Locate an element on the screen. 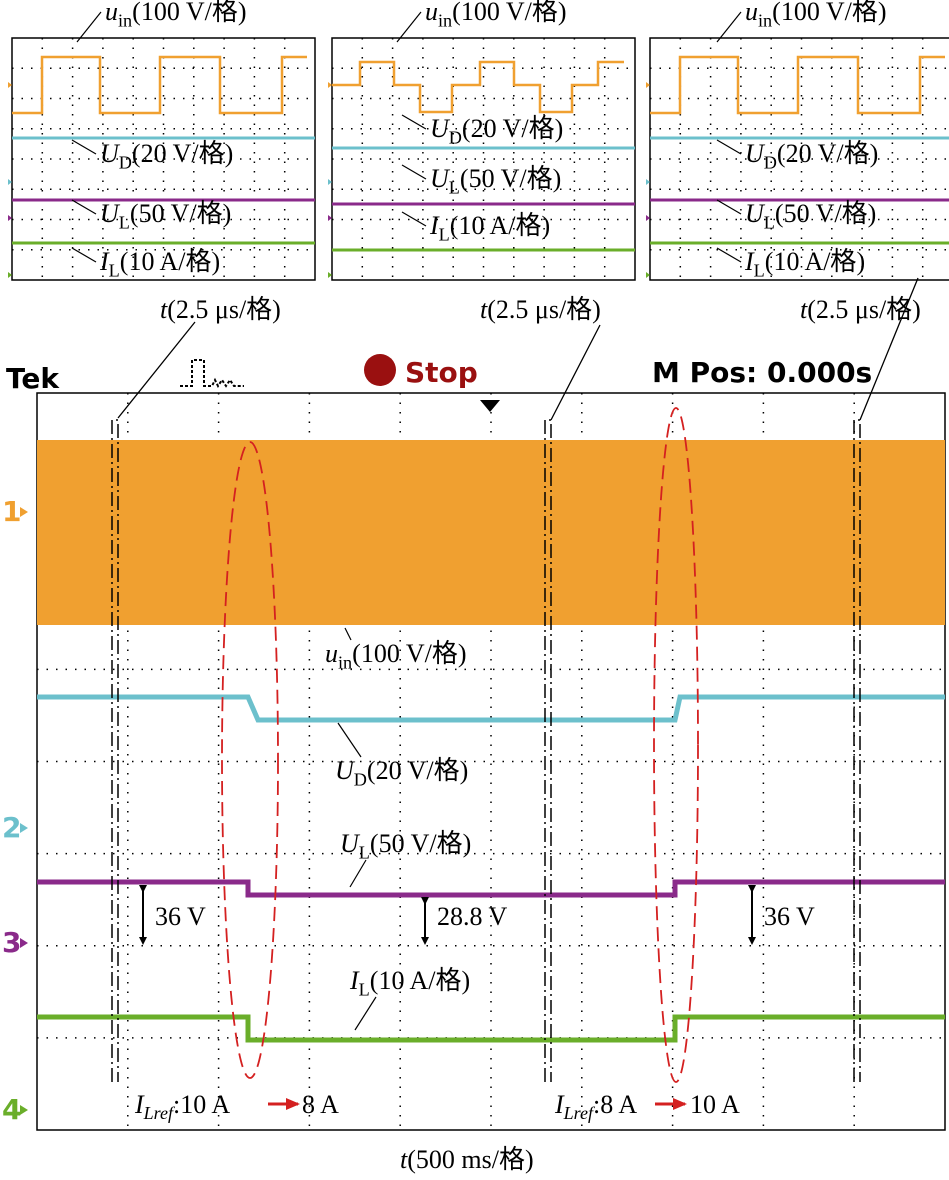 This screenshot has height=1180, width=949. ref-step: ILref:10 A is located at coordinates (182, 1106).